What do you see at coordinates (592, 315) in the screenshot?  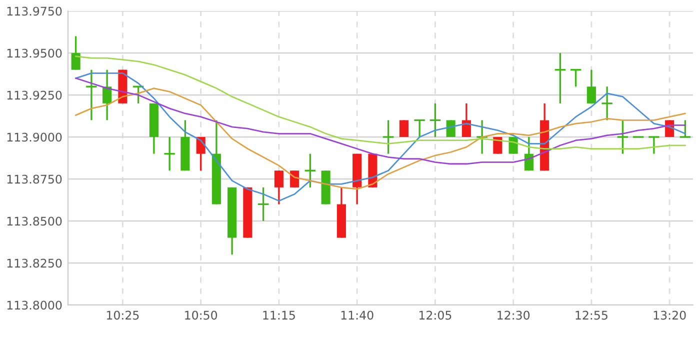 I see `x-tick-label: 12:55` at bounding box center [592, 315].